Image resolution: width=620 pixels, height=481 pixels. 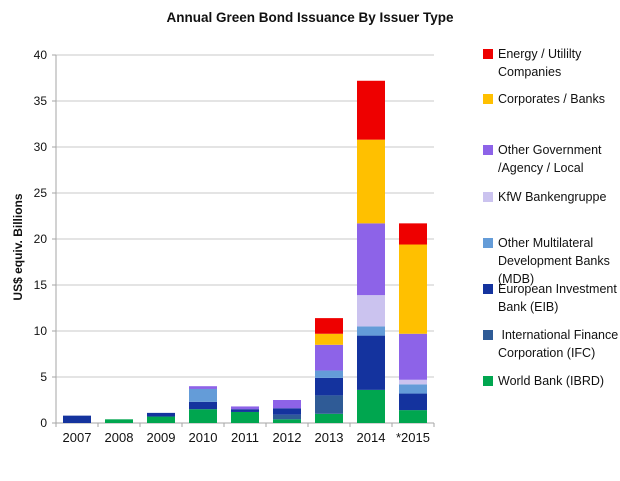 I want to click on legend-item: Corporates / Banks, so click(x=544, y=99).